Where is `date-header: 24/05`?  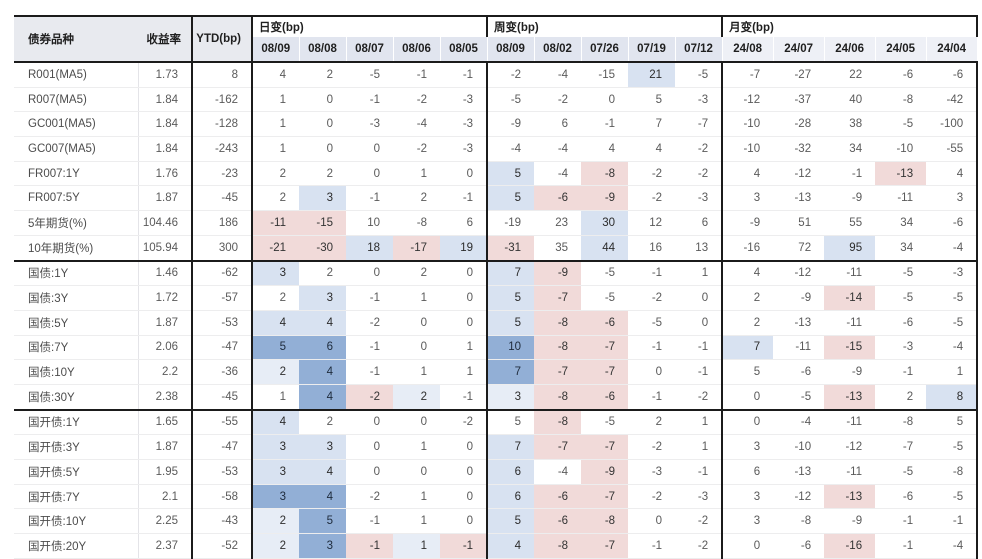
date-header: 24/05 is located at coordinates (900, 49).